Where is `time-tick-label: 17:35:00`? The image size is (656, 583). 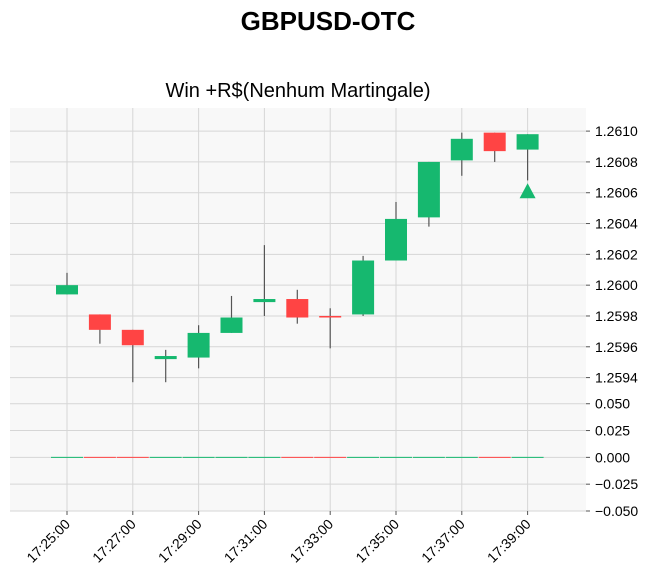 time-tick-label: 17:35:00 is located at coordinates (377, 541).